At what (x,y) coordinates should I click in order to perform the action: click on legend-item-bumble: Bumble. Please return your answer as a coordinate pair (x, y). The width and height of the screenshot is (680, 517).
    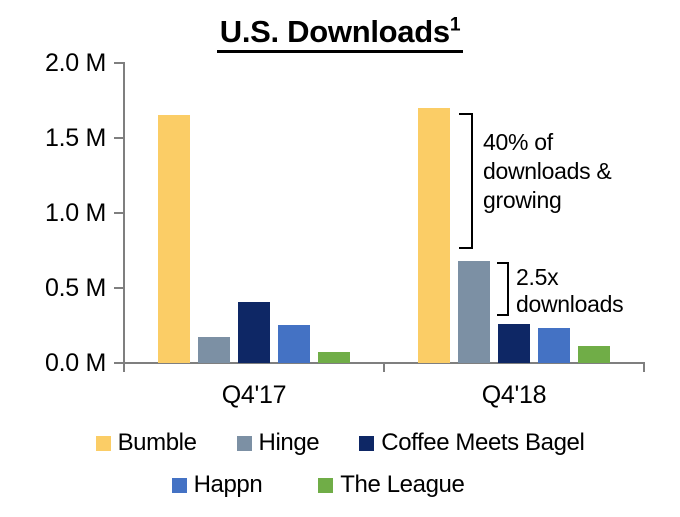
    Looking at the image, I should click on (146, 442).